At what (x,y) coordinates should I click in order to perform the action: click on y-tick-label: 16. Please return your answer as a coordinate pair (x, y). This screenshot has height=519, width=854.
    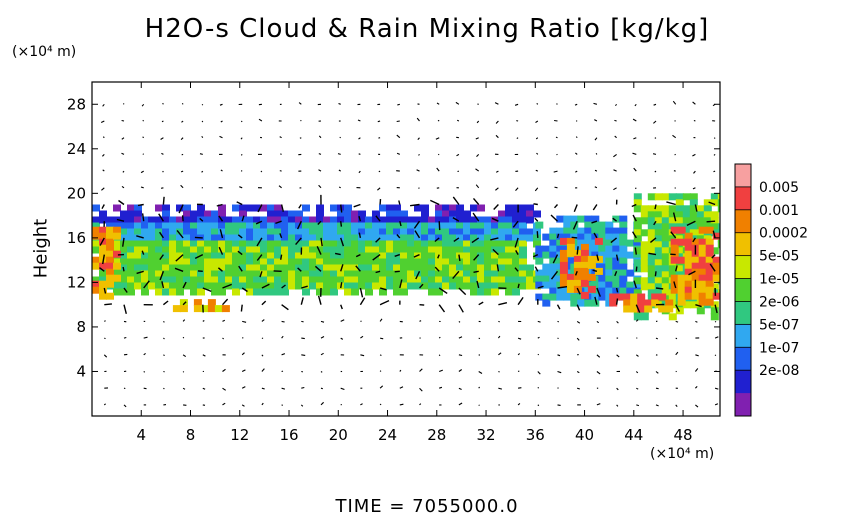
    Looking at the image, I should click on (76, 238).